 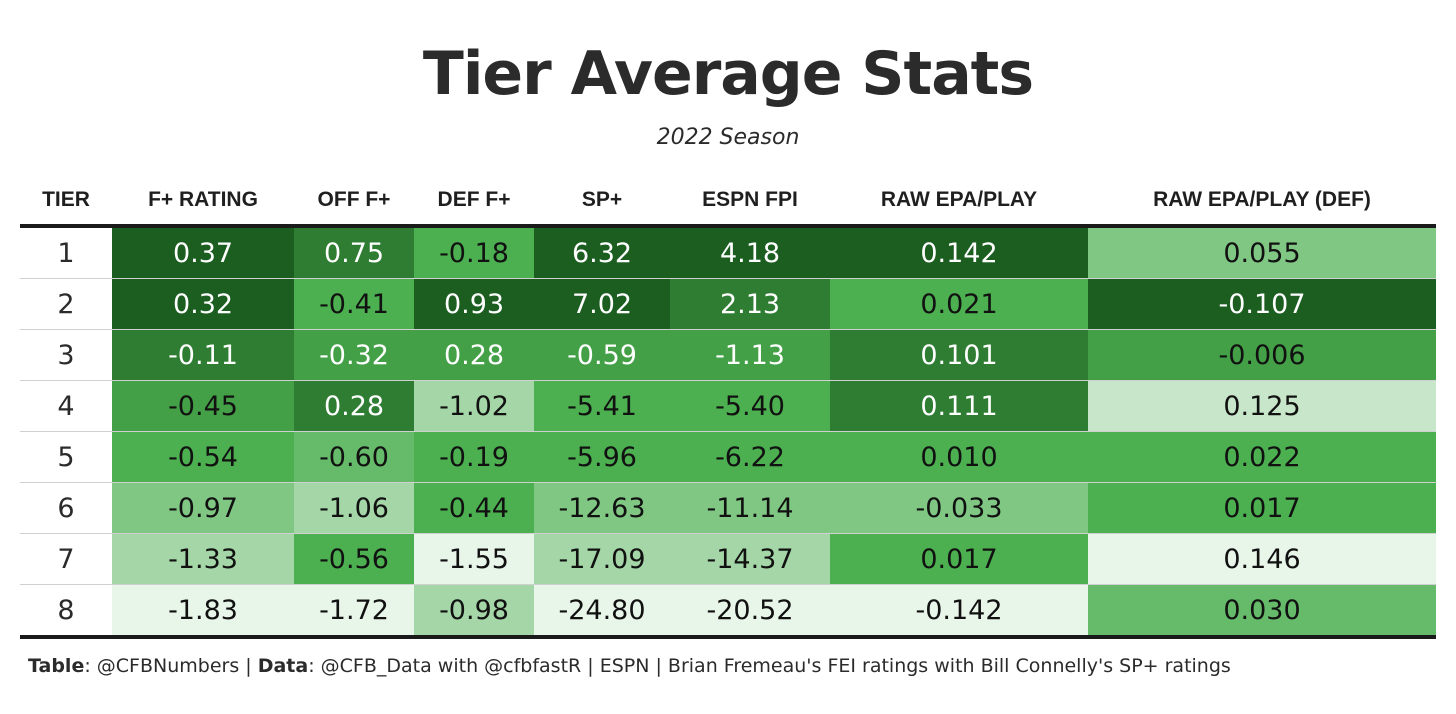 I want to click on value-cell: 6.32, so click(x=602, y=252).